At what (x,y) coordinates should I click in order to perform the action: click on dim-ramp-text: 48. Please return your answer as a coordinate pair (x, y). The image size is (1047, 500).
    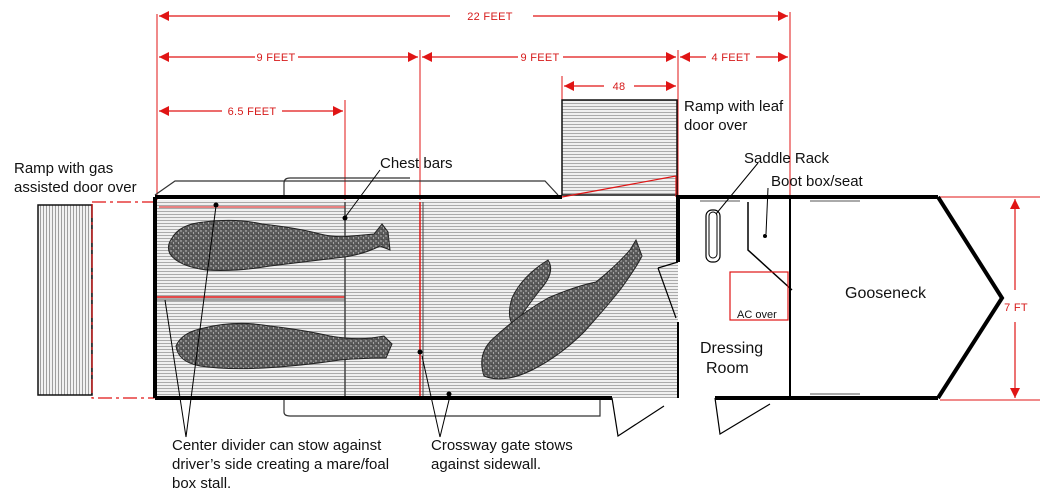
    Looking at the image, I should click on (619, 87).